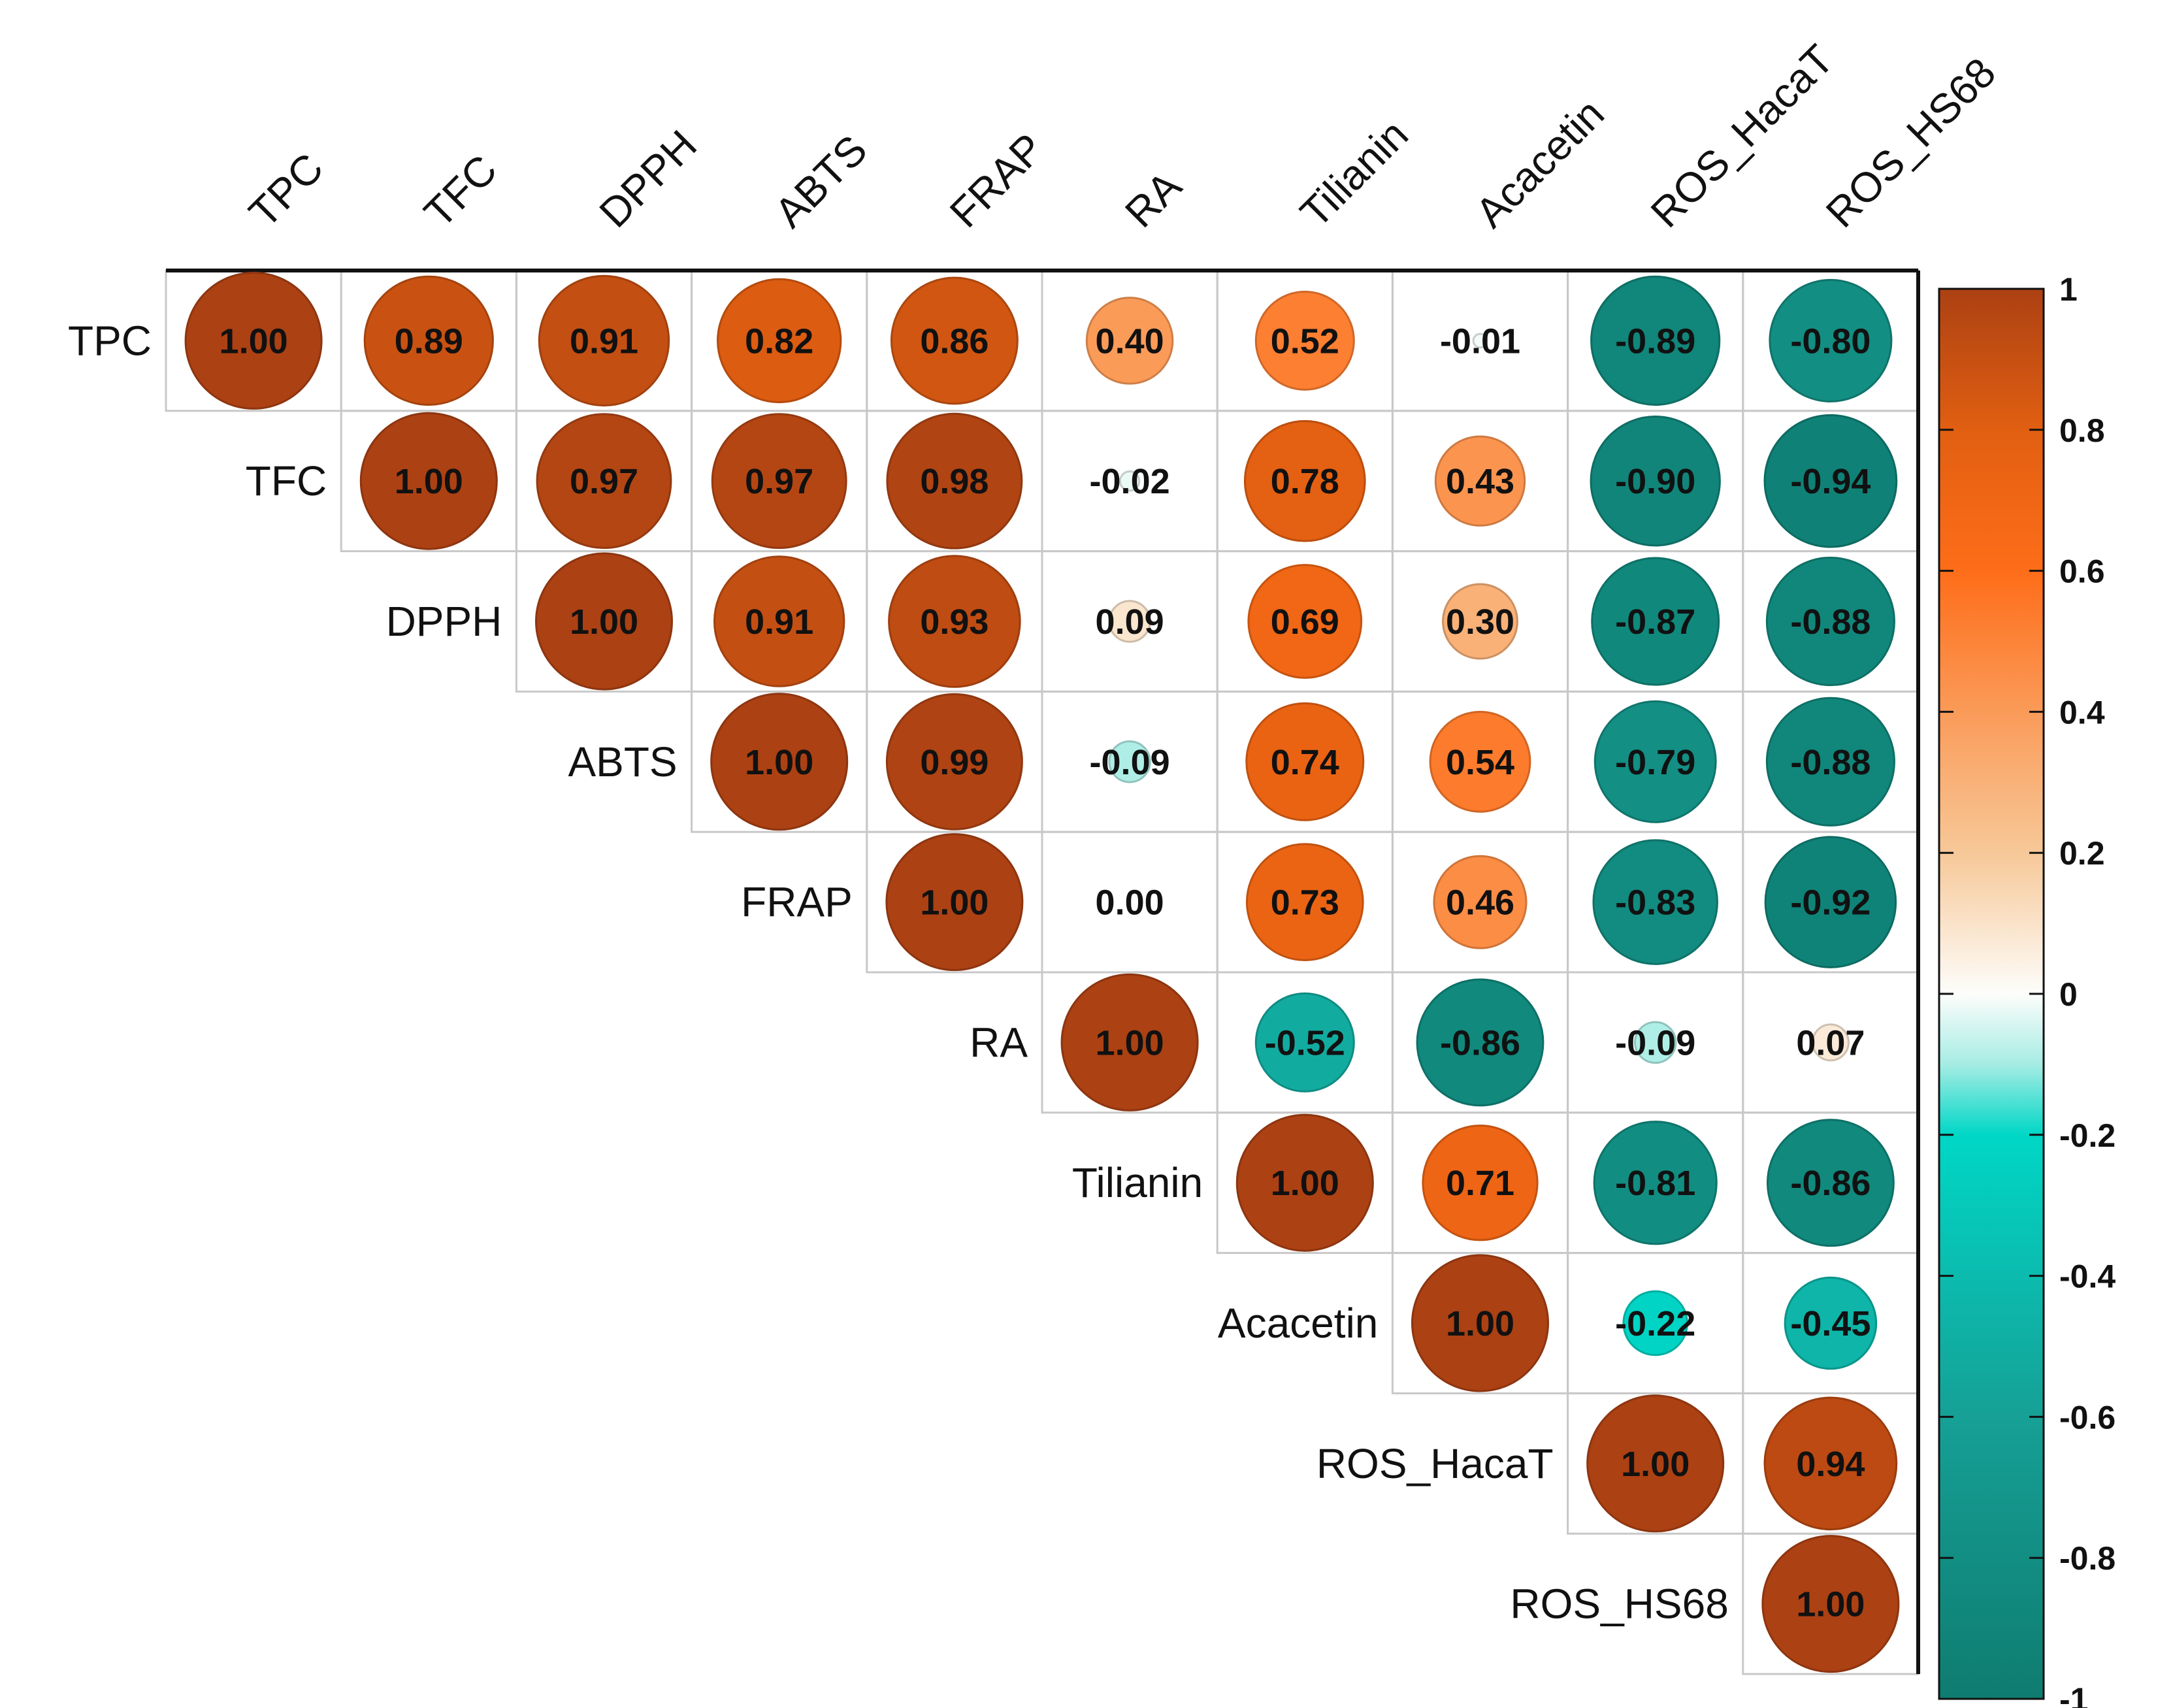 The width and height of the screenshot is (2173, 1708). I want to click on row-label: ABTS, so click(622, 761).